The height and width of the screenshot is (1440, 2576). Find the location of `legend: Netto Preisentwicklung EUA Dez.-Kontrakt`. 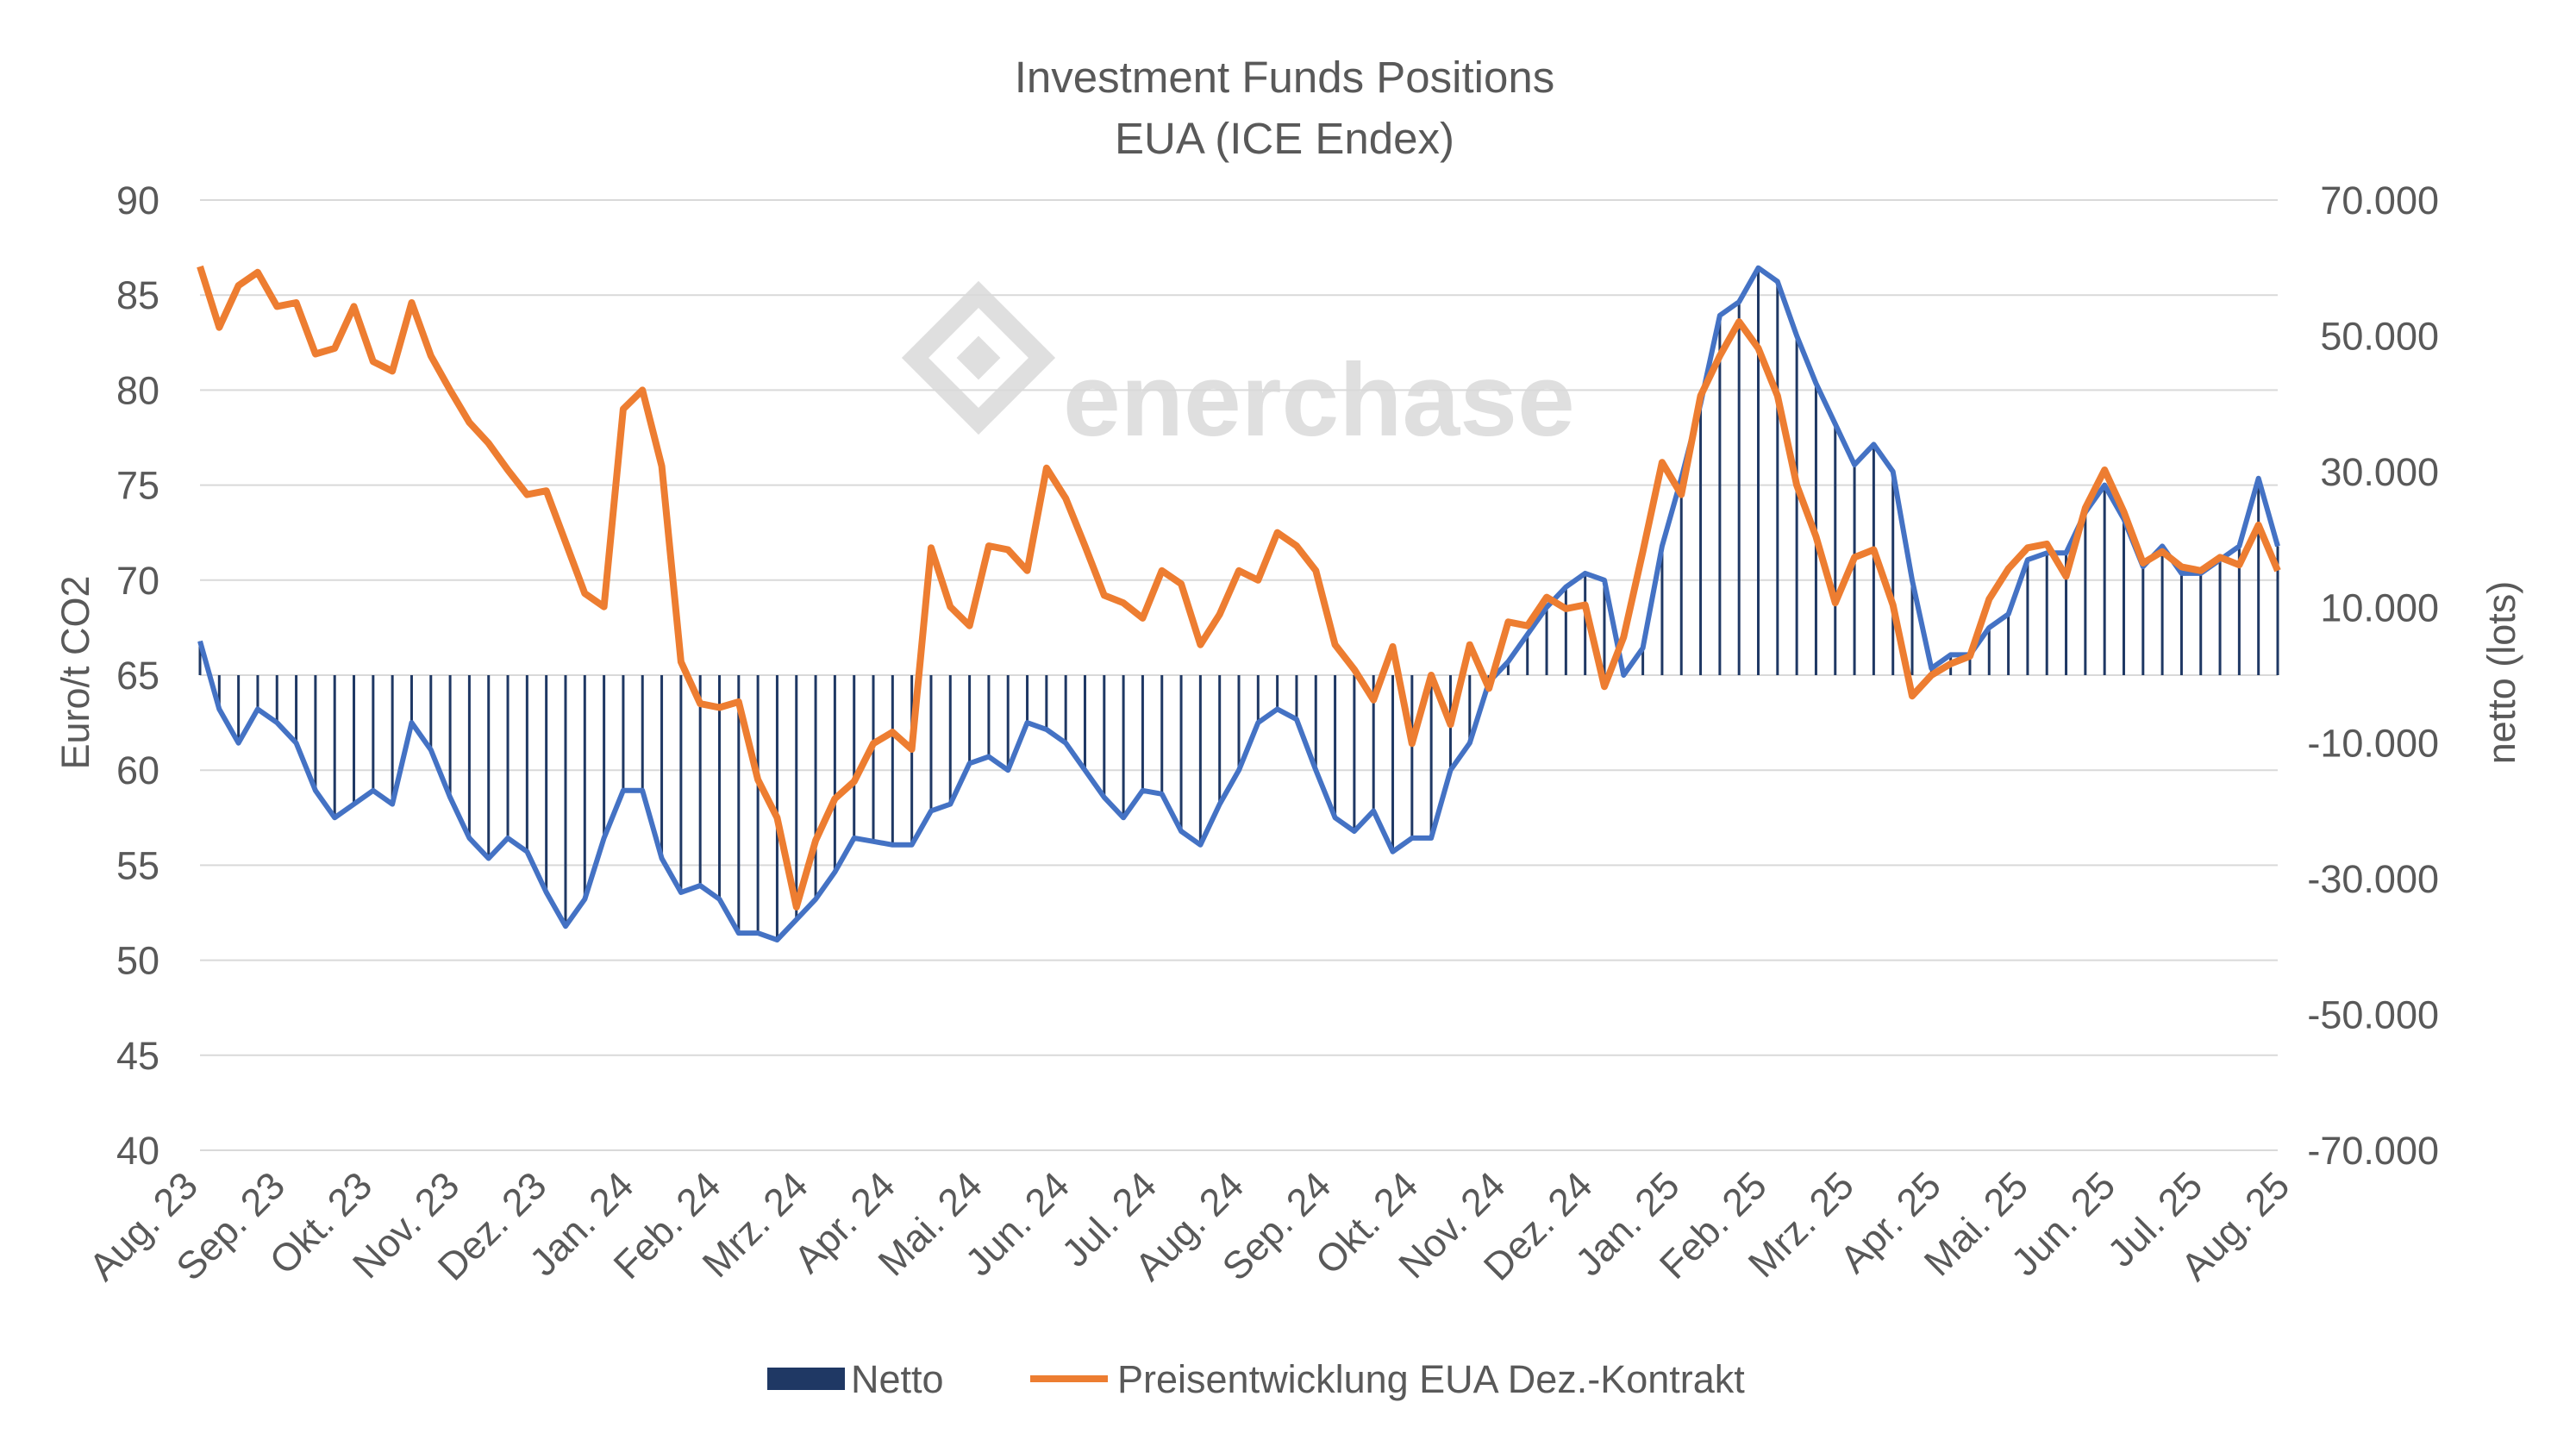

legend: Netto Preisentwicklung EUA Dez.-Kontrakt is located at coordinates (1256, 1379).